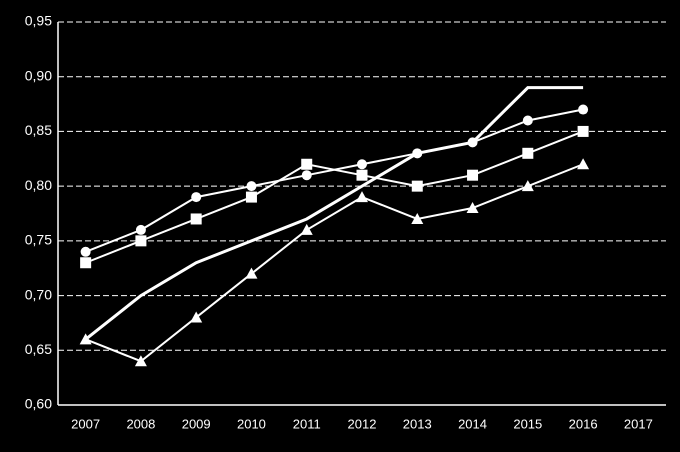  What do you see at coordinates (417, 423) in the screenshot?
I see `x-tick-label: 2013` at bounding box center [417, 423].